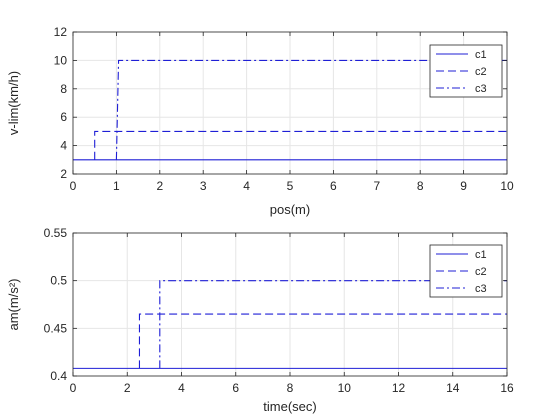  I want to click on x-axis-label: pos(m), so click(290, 209).